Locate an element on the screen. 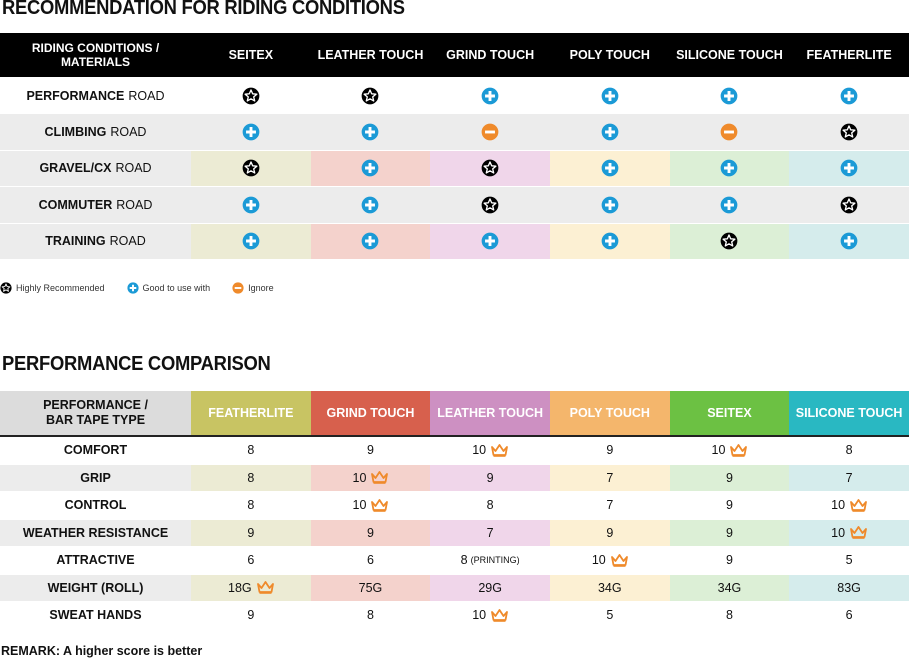 The image size is (909, 659). row-label: CONTROL is located at coordinates (95, 505).